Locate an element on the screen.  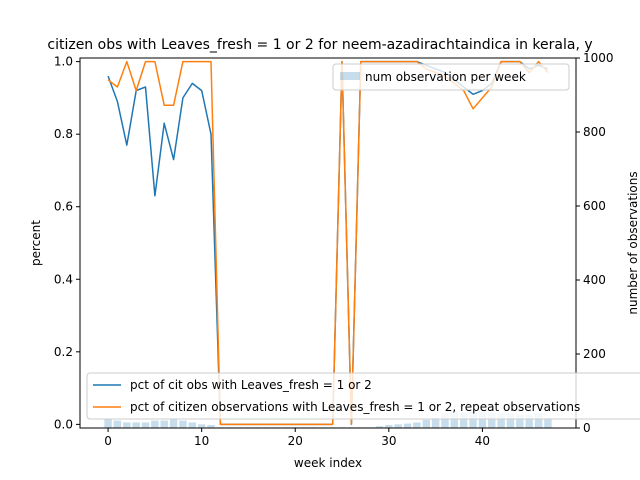
x-tick-label: 0 is located at coordinates (108, 441).